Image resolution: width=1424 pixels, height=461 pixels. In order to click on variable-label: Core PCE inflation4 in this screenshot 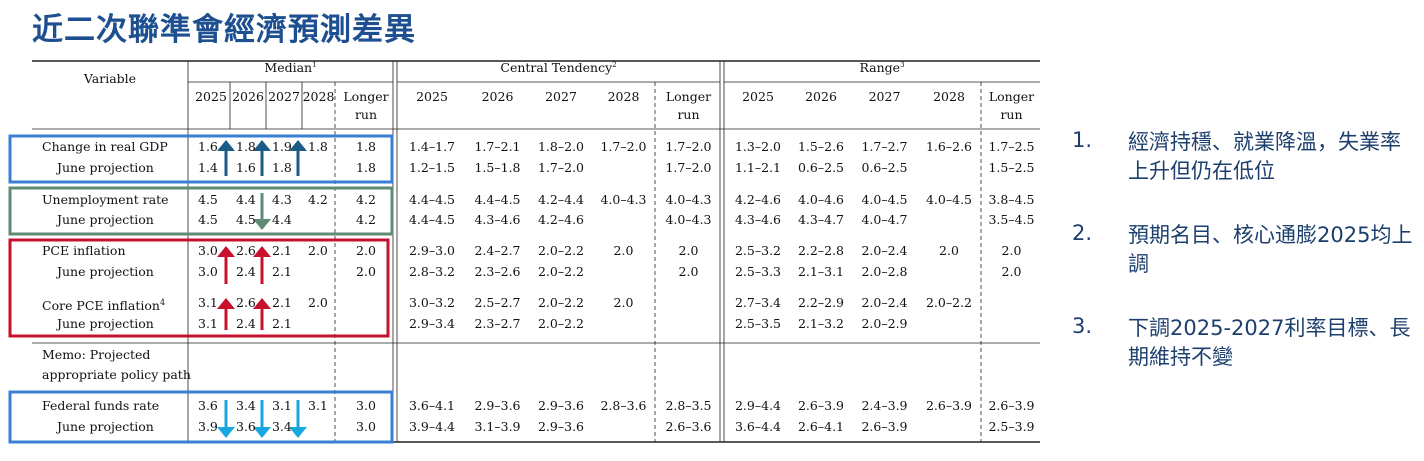, I will do `click(104, 306)`.